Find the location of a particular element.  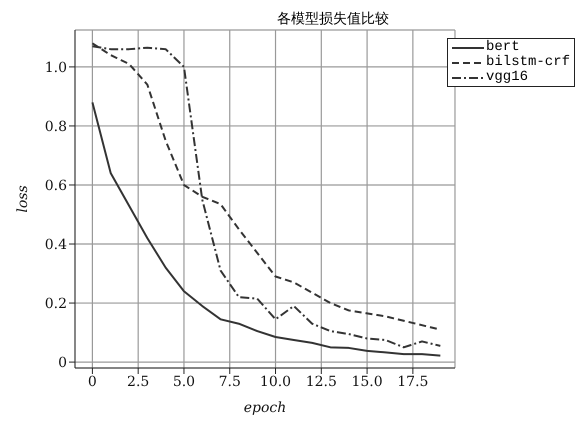

x-tick-label: 12.5 is located at coordinates (321, 382).